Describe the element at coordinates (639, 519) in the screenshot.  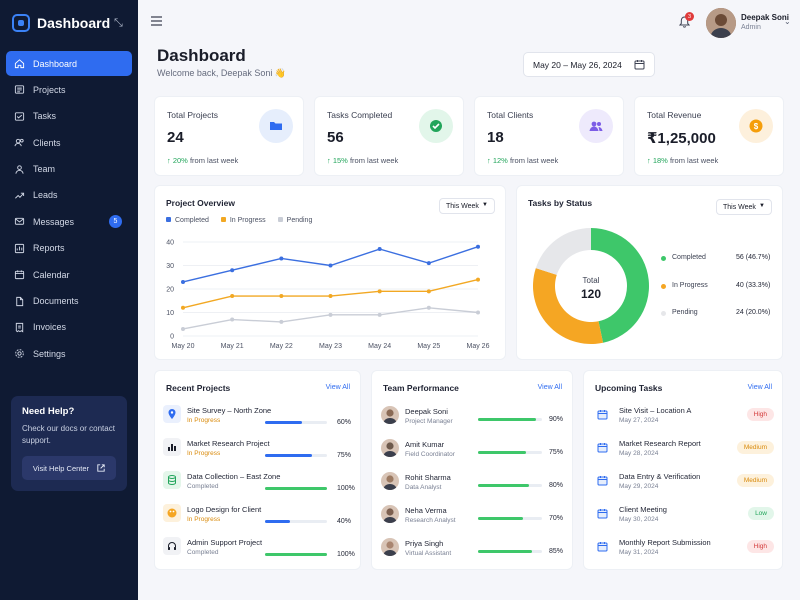
I see `task-date: May 30, 2024` at that location.